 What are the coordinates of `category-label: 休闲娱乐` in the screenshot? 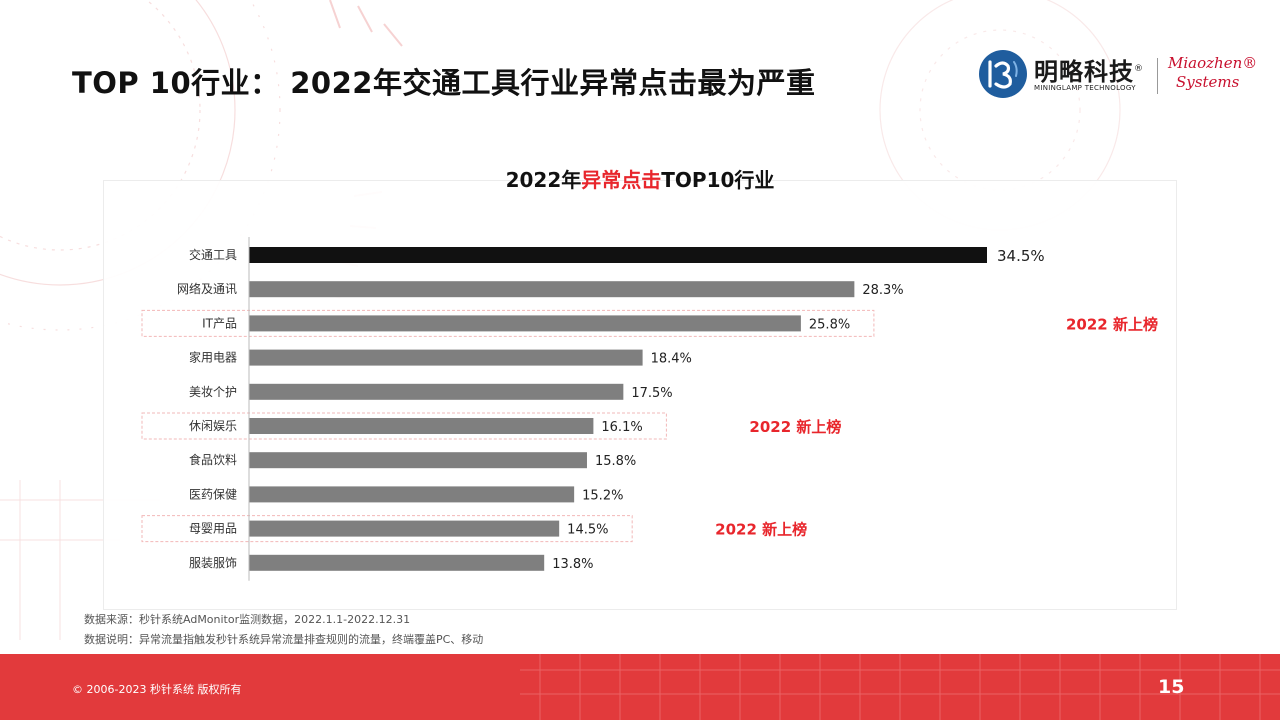 It's located at (213, 426).